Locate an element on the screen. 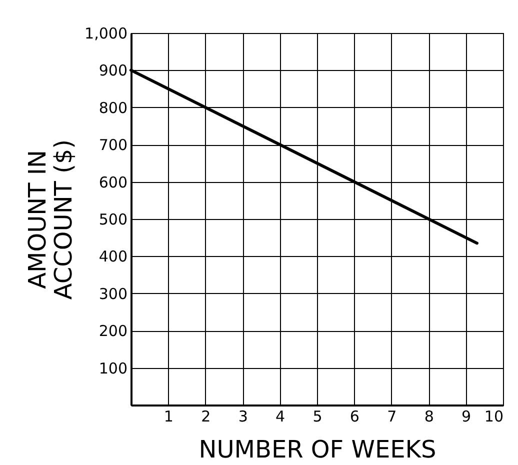 The width and height of the screenshot is (518, 465). y-tick-label: 800 is located at coordinates (113, 107).